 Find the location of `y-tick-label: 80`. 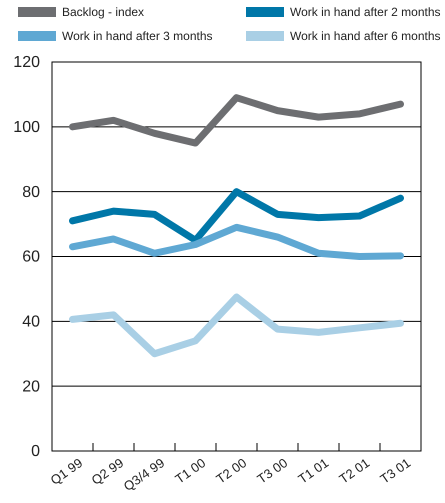

y-tick-label: 80 is located at coordinates (31, 192).